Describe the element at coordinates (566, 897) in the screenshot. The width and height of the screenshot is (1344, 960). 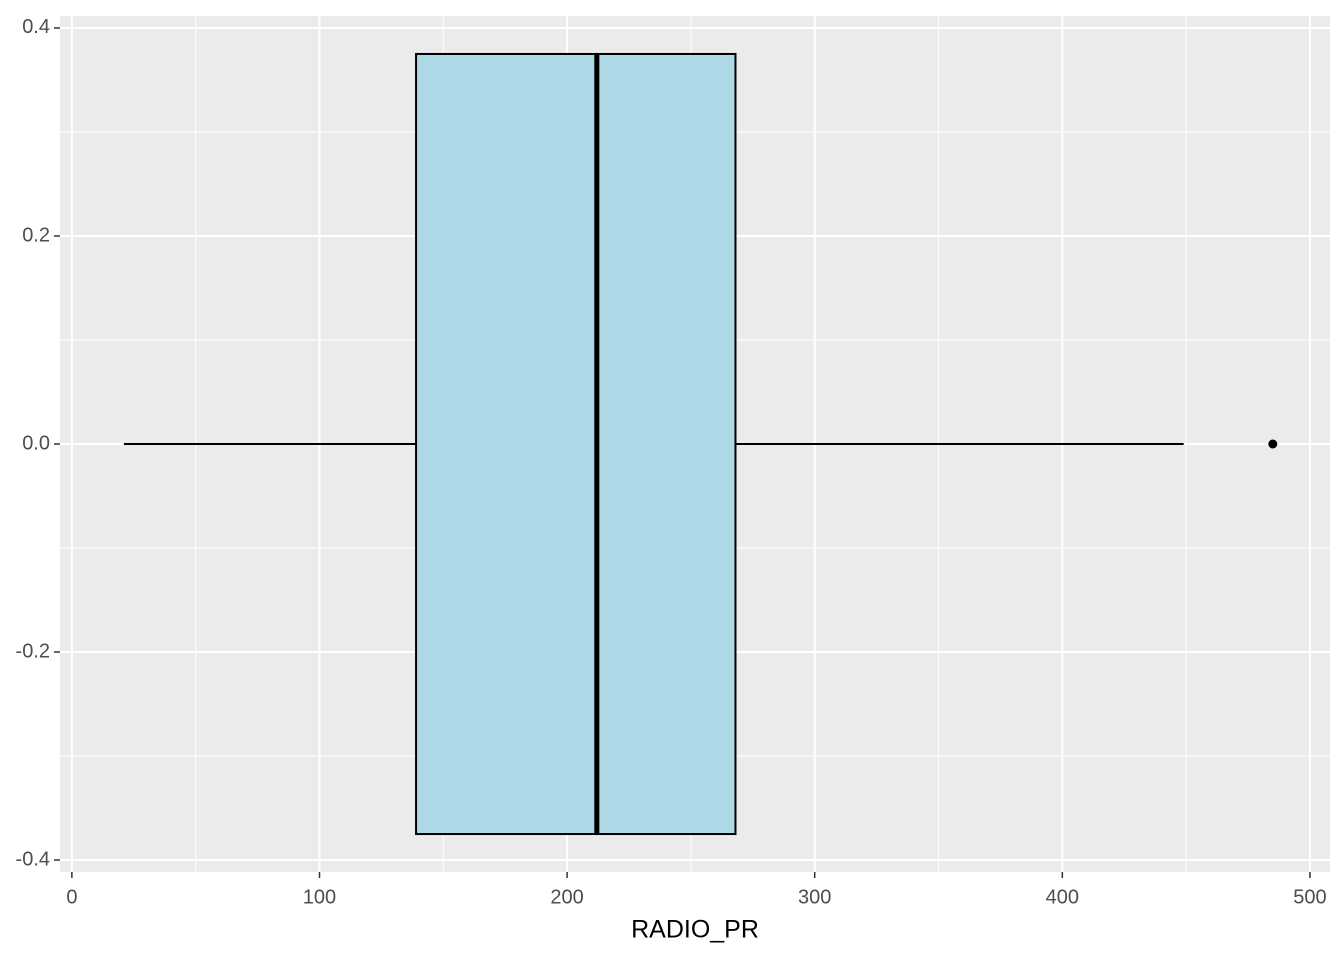
I see `x-tick-label: 200` at that location.